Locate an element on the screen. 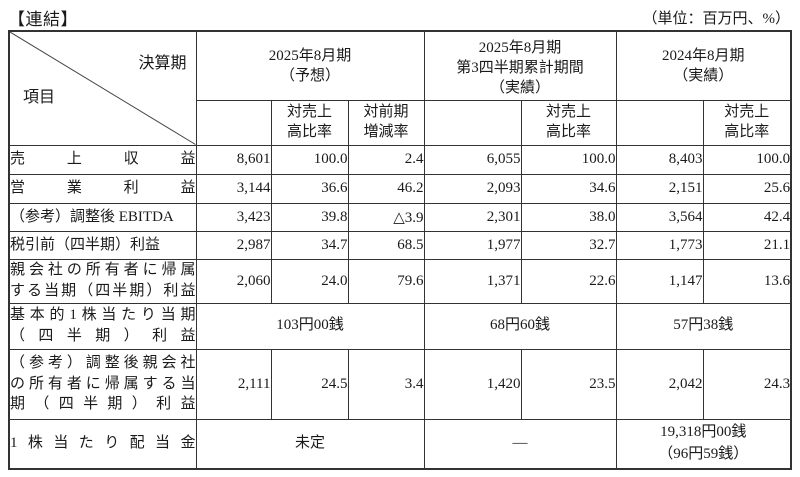 This screenshot has height=477, width=800. eps-q3-cell: 68円60銭 is located at coordinates (520, 326).